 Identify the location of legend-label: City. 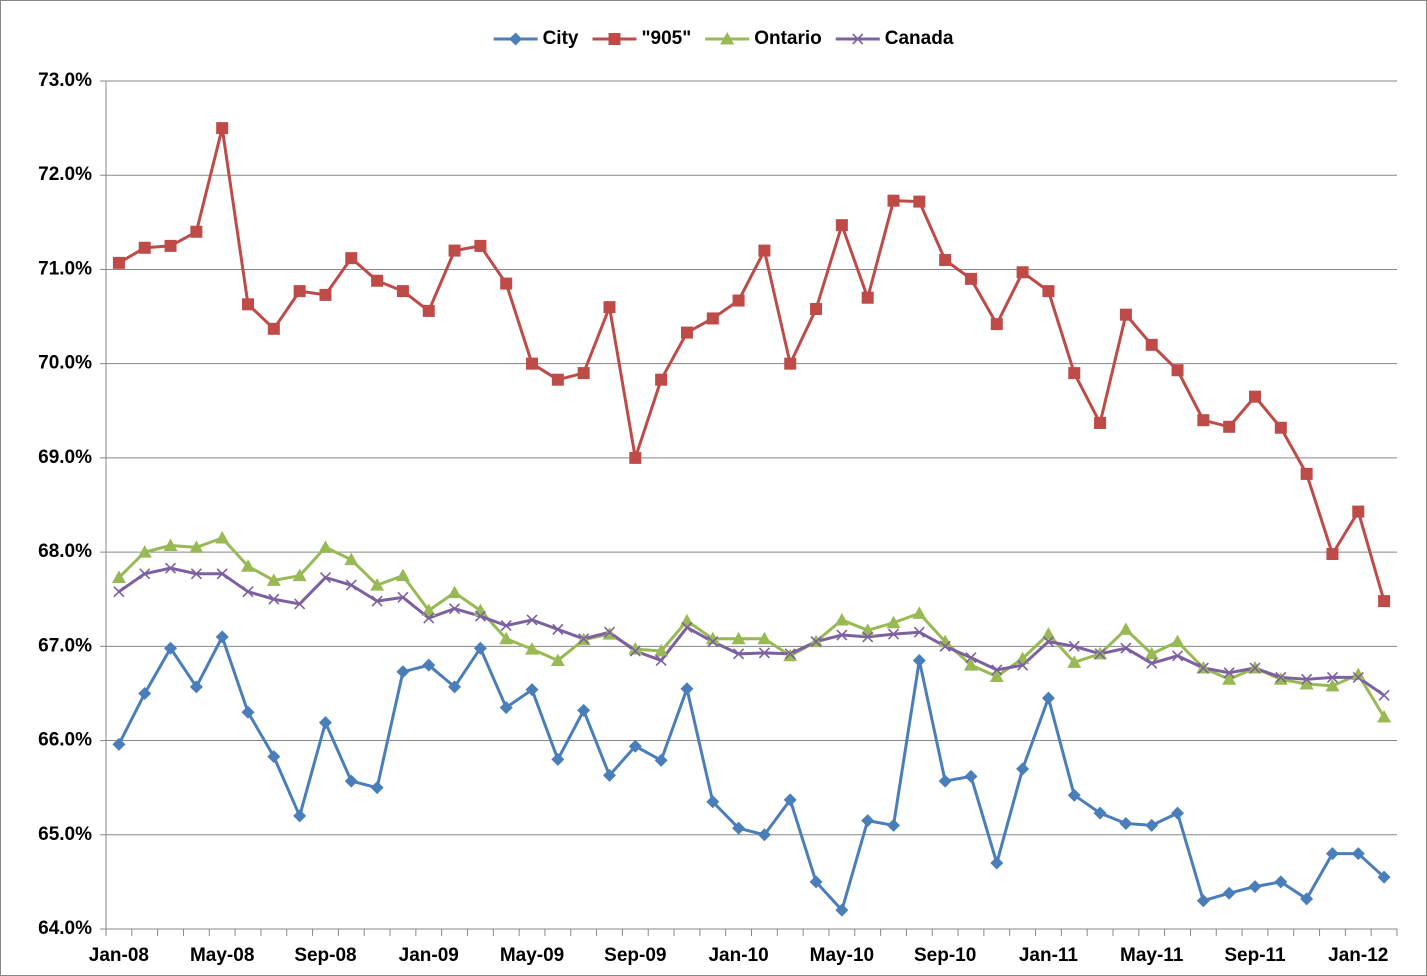
(561, 38).